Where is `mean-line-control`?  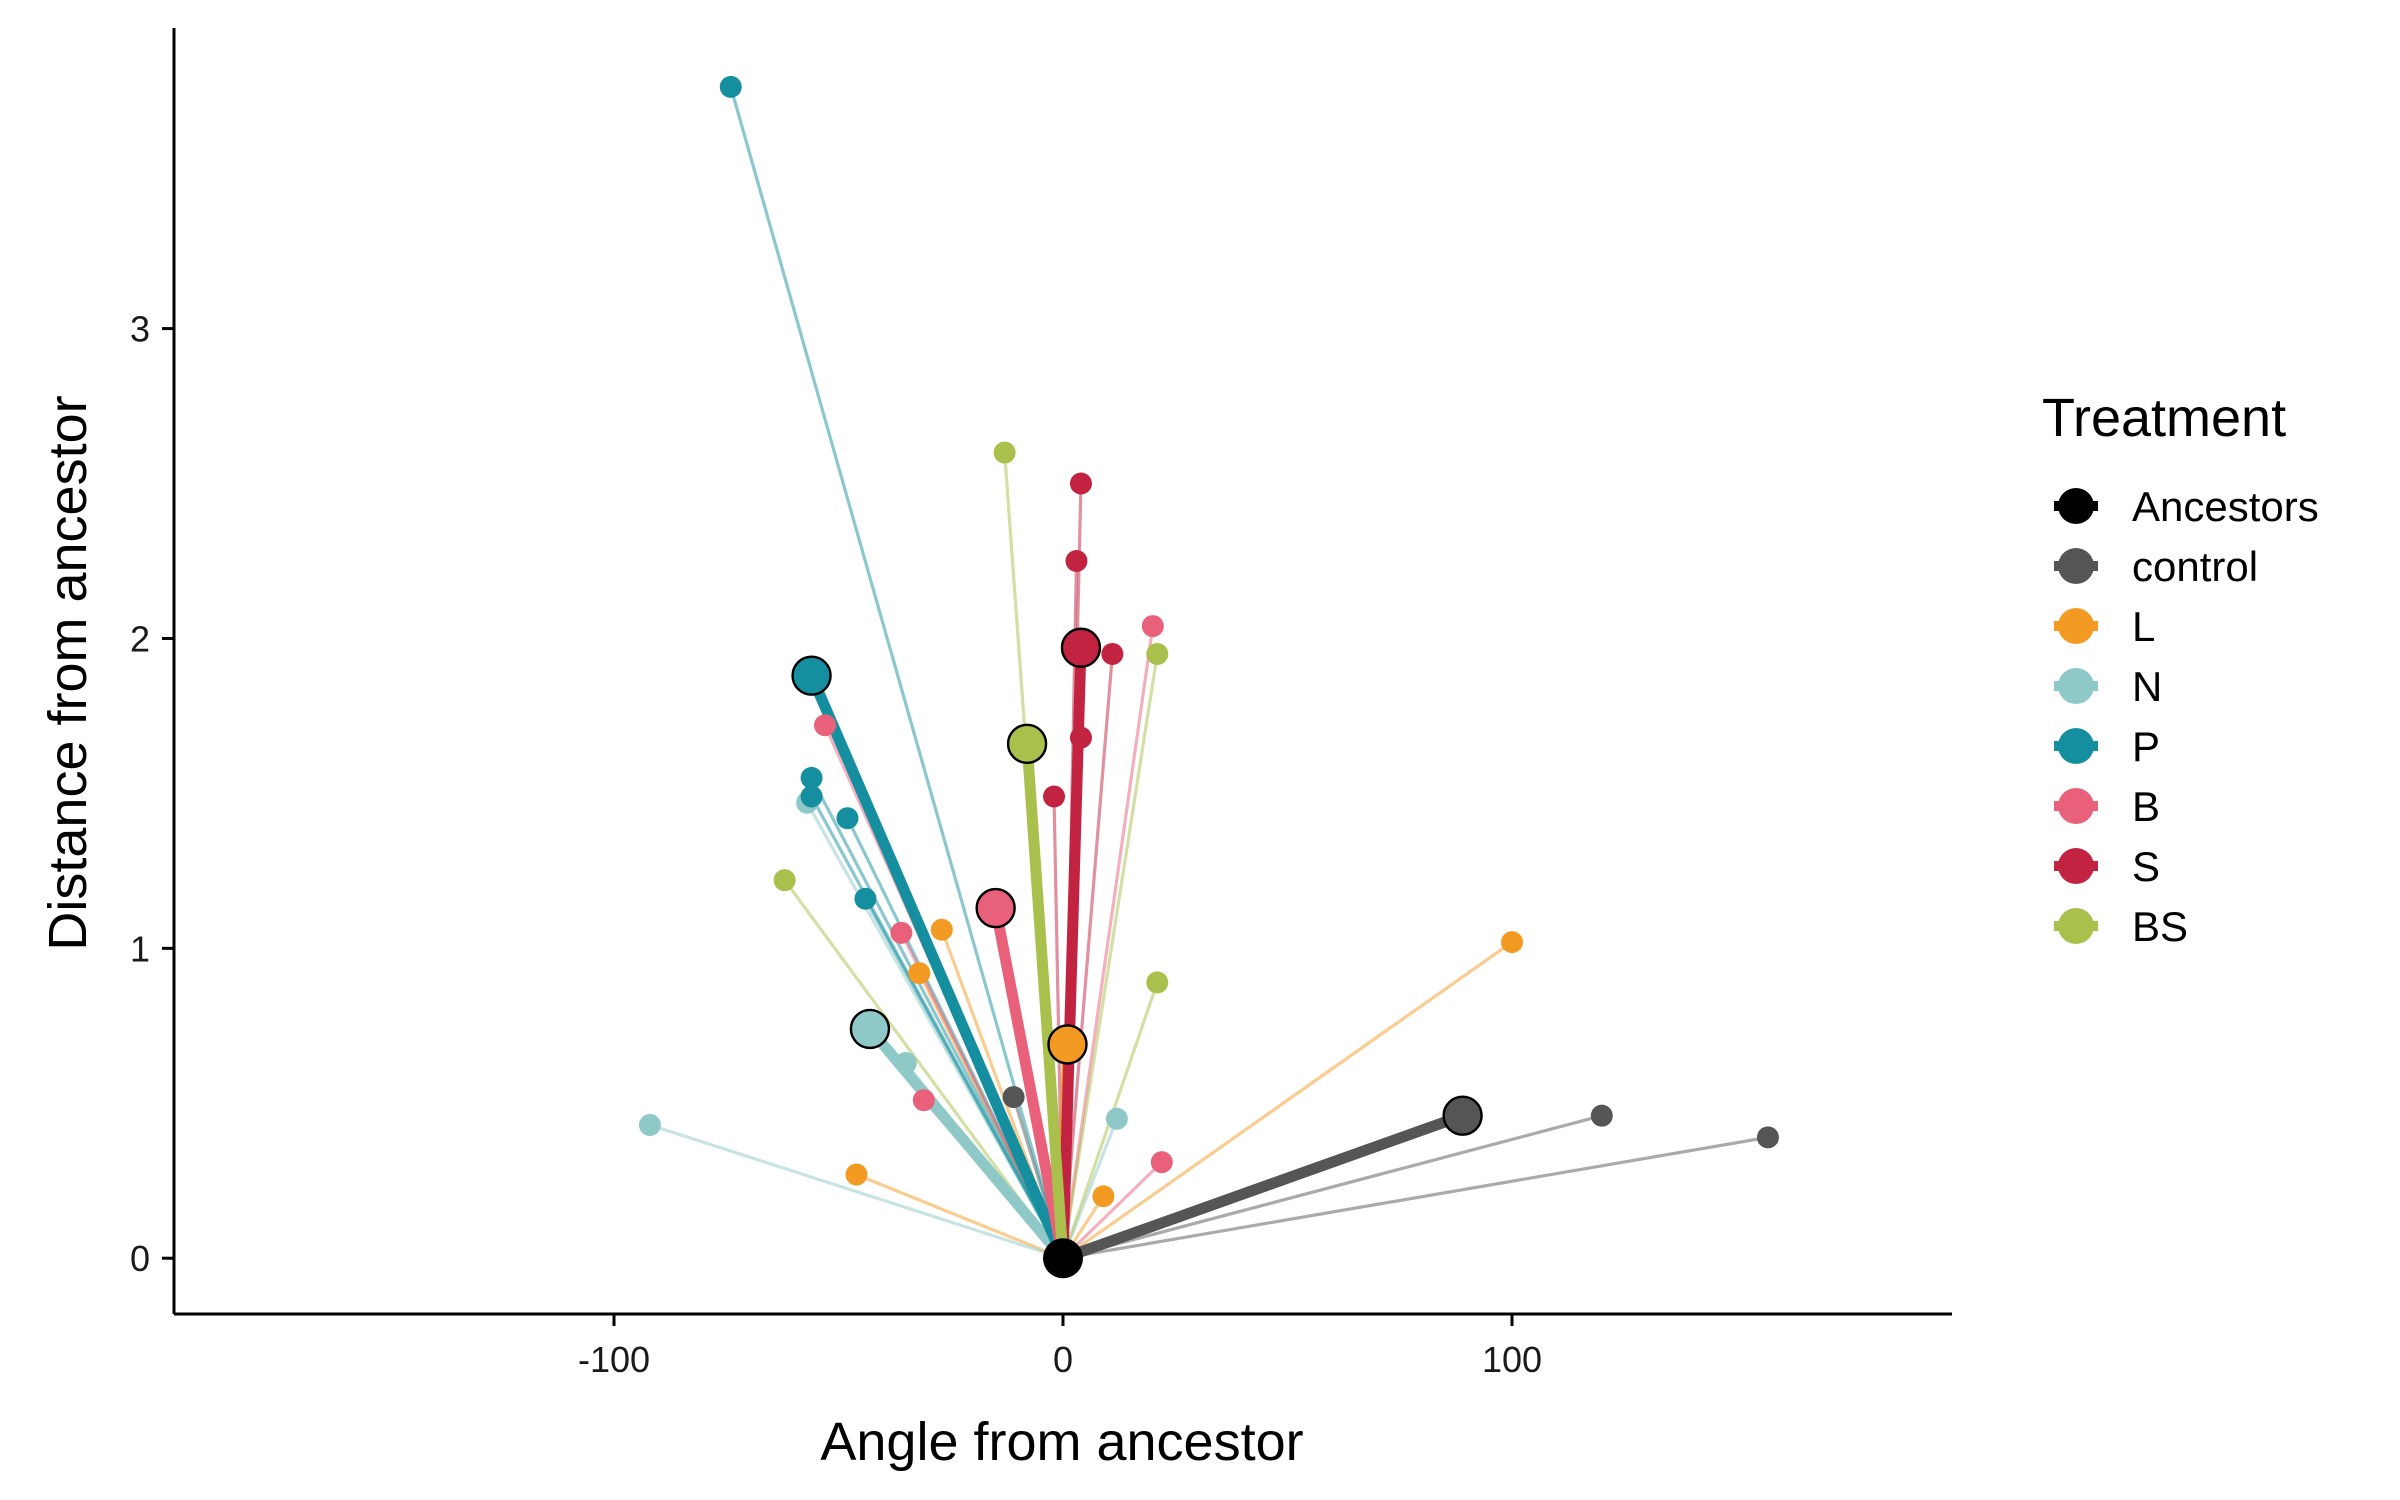
mean-line-control is located at coordinates (1263, 1187).